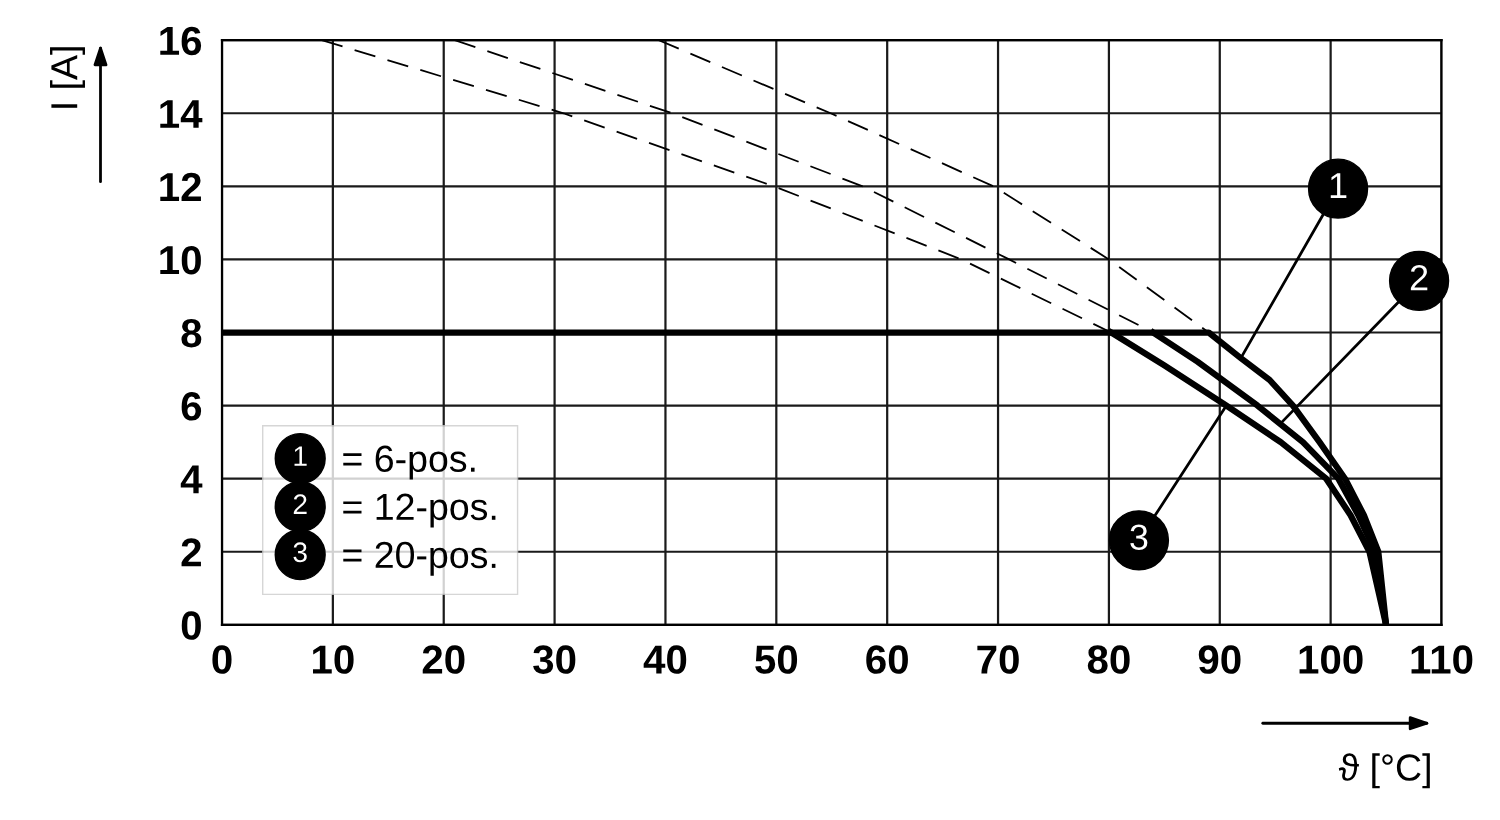 The height and width of the screenshot is (820, 1500). I want to click on y-tick-label: 10, so click(180, 260).